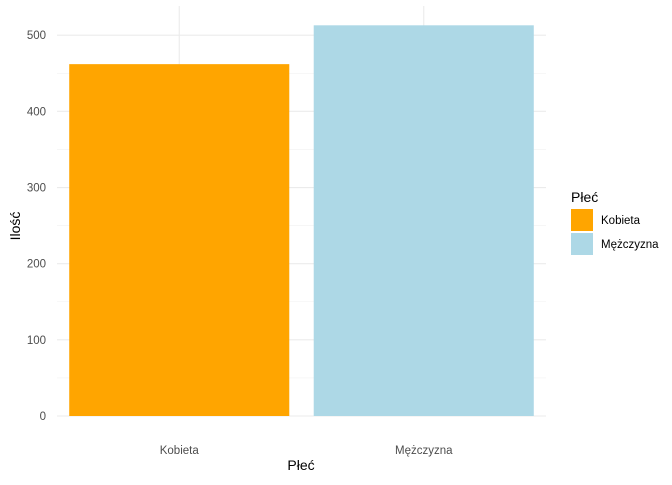 The width and height of the screenshot is (672, 485). Describe the element at coordinates (36, 189) in the screenshot. I see `y-tick-label: 300` at that location.